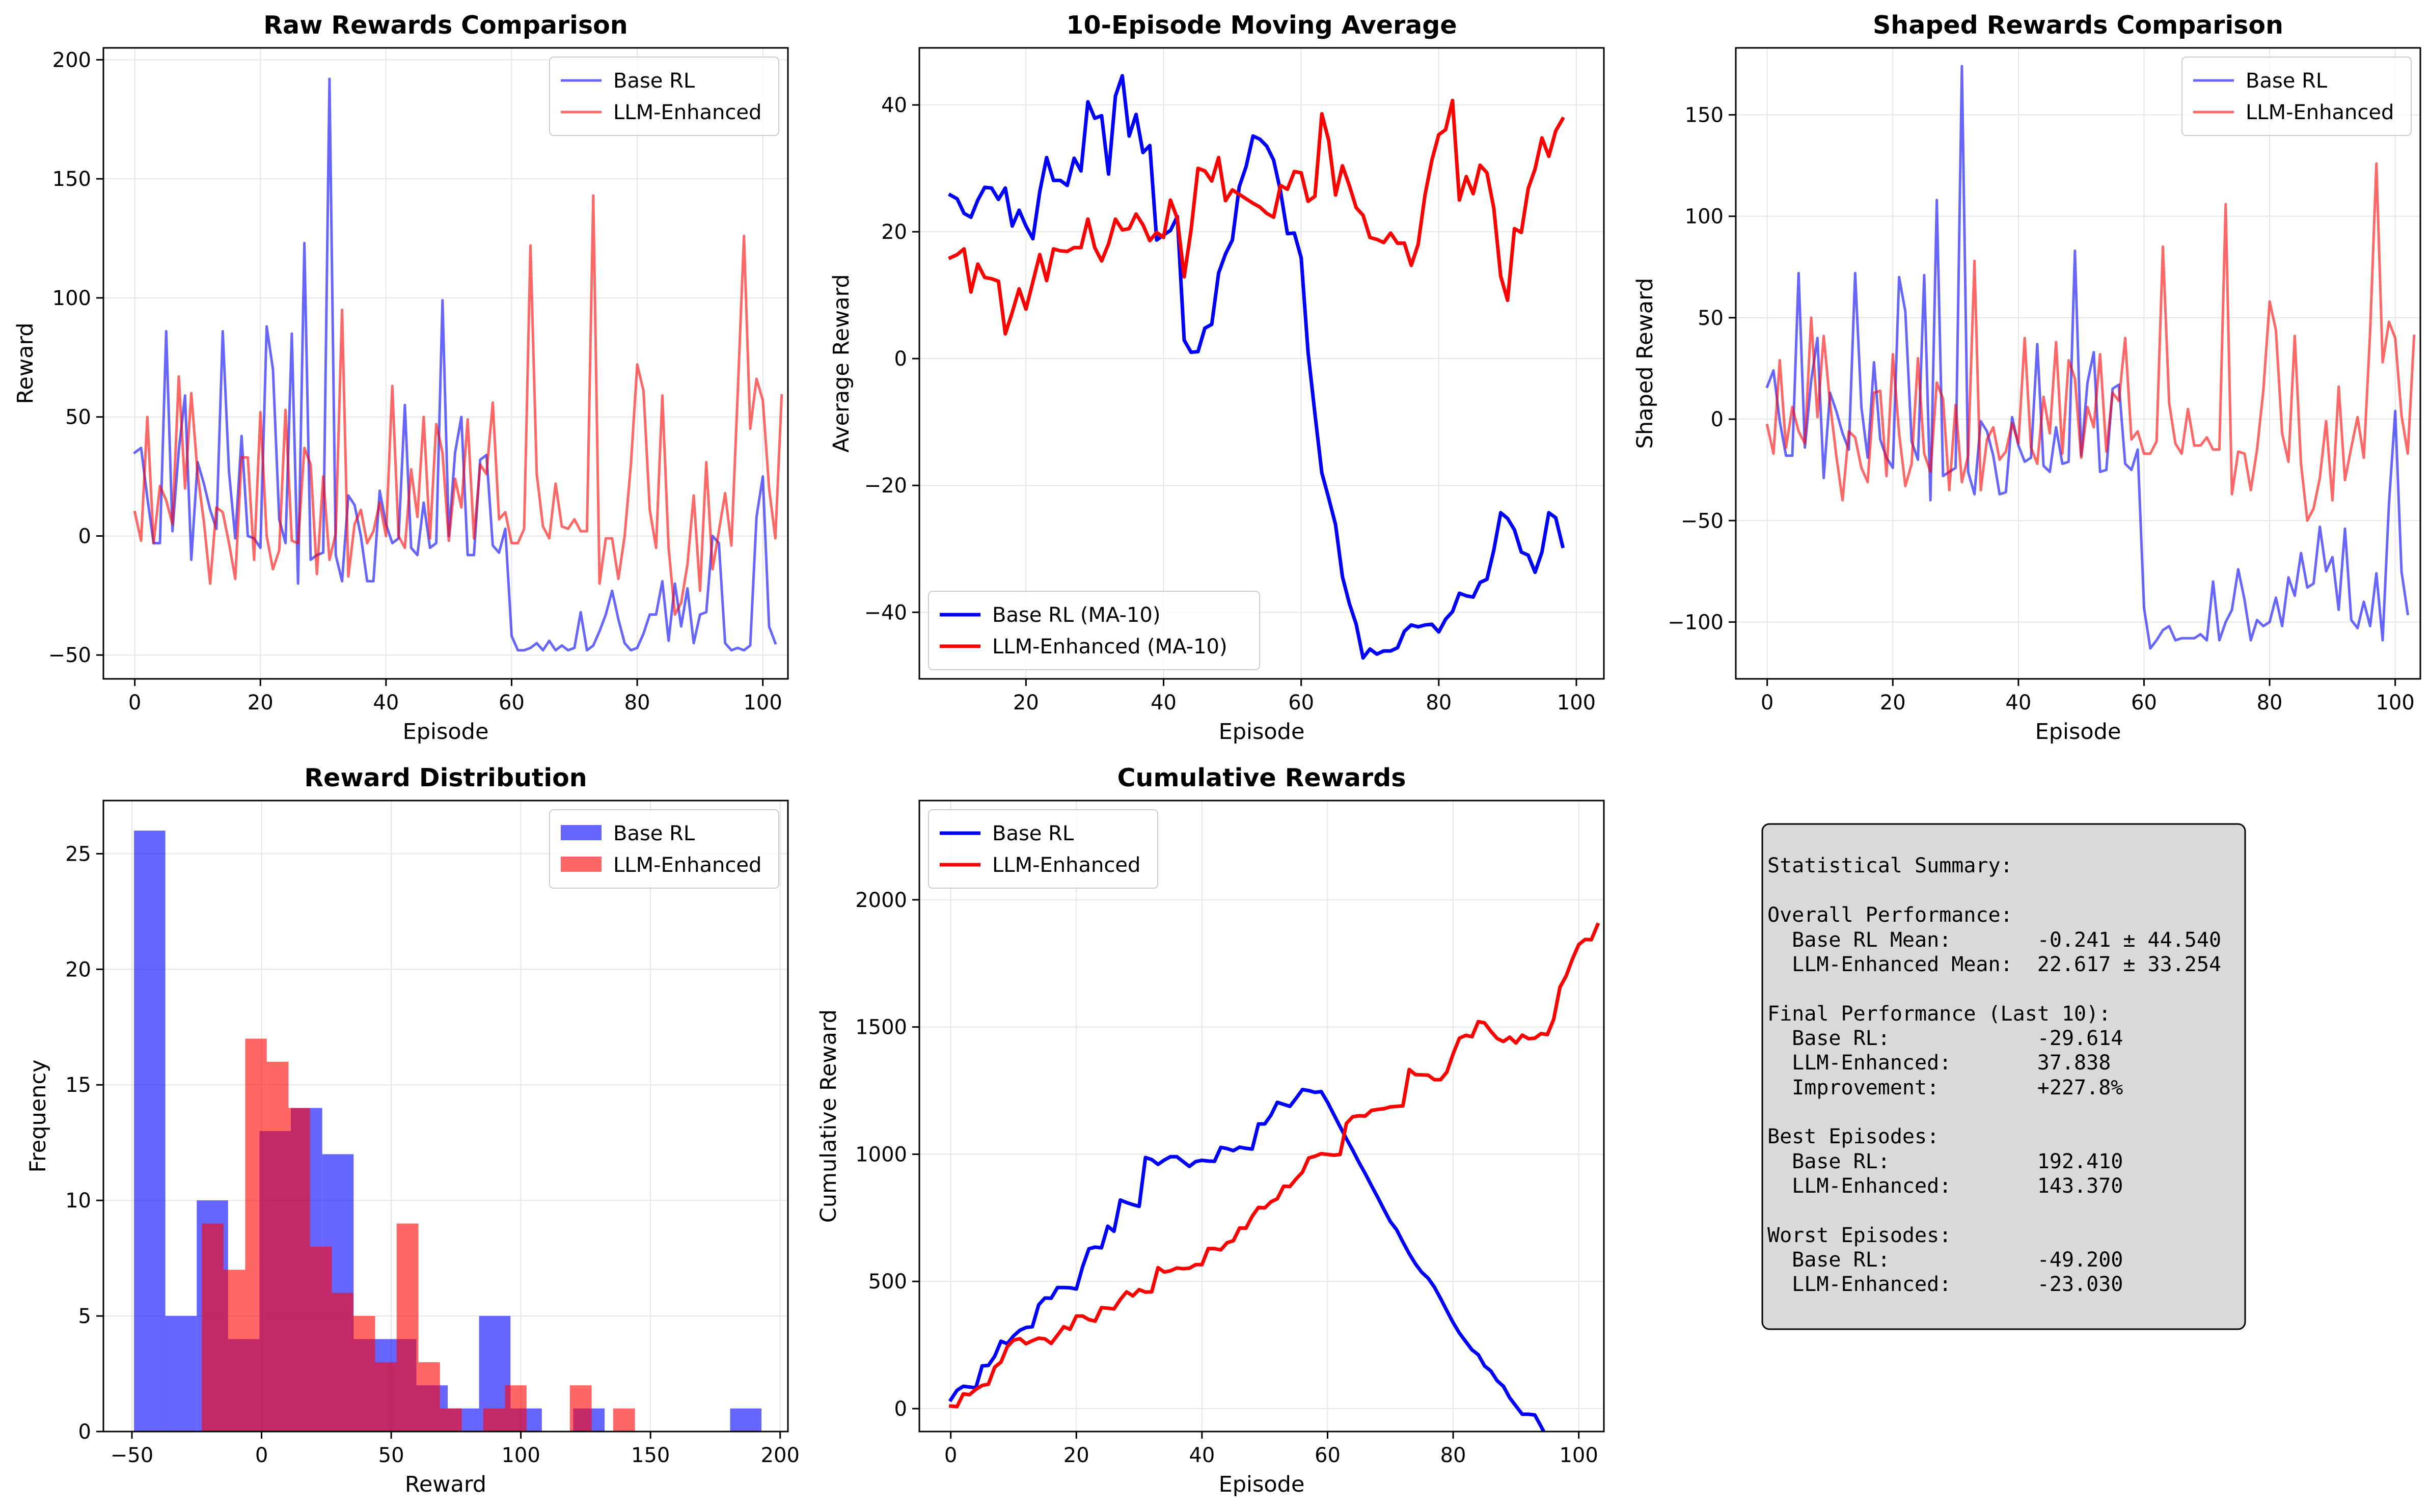  Describe the element at coordinates (1945, 1260) in the screenshot. I see `summary-worst-base: Base RL: -49.200` at that location.